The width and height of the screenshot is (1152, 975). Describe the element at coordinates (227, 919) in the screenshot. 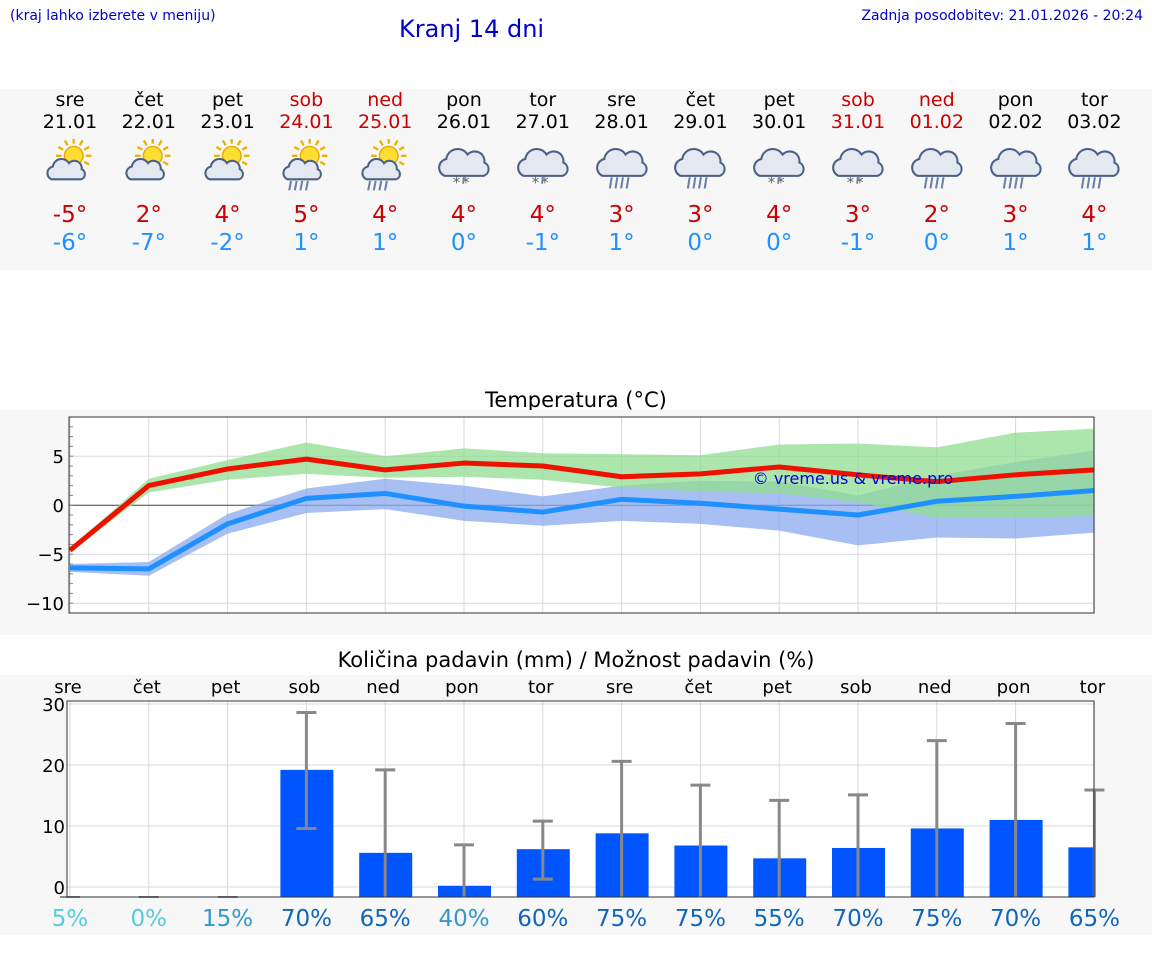

I see `precip-probability: 15%` at that location.